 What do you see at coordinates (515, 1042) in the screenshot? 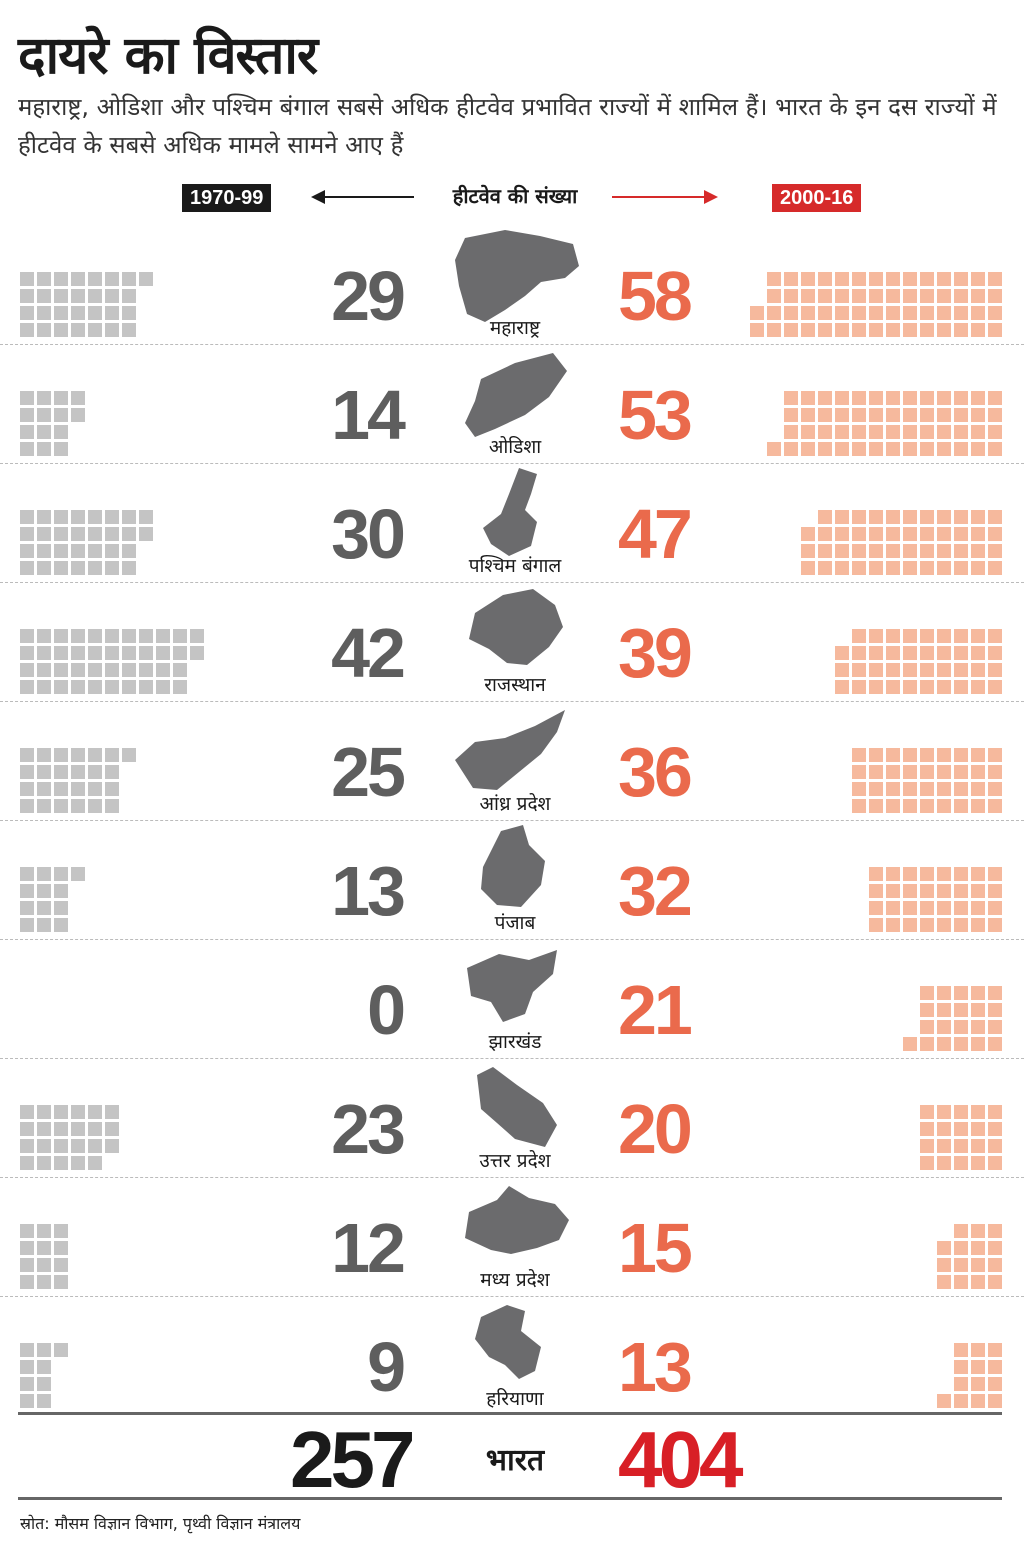
I see `state-name: झारखंड` at bounding box center [515, 1042].